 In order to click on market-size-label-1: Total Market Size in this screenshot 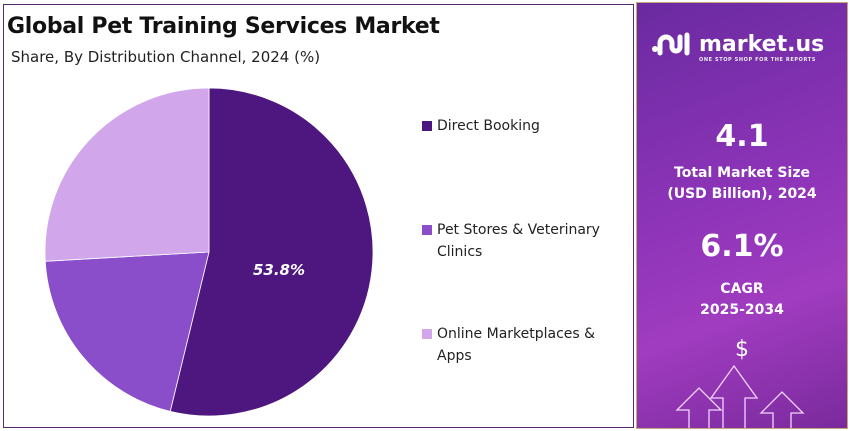, I will do `click(742, 173)`.